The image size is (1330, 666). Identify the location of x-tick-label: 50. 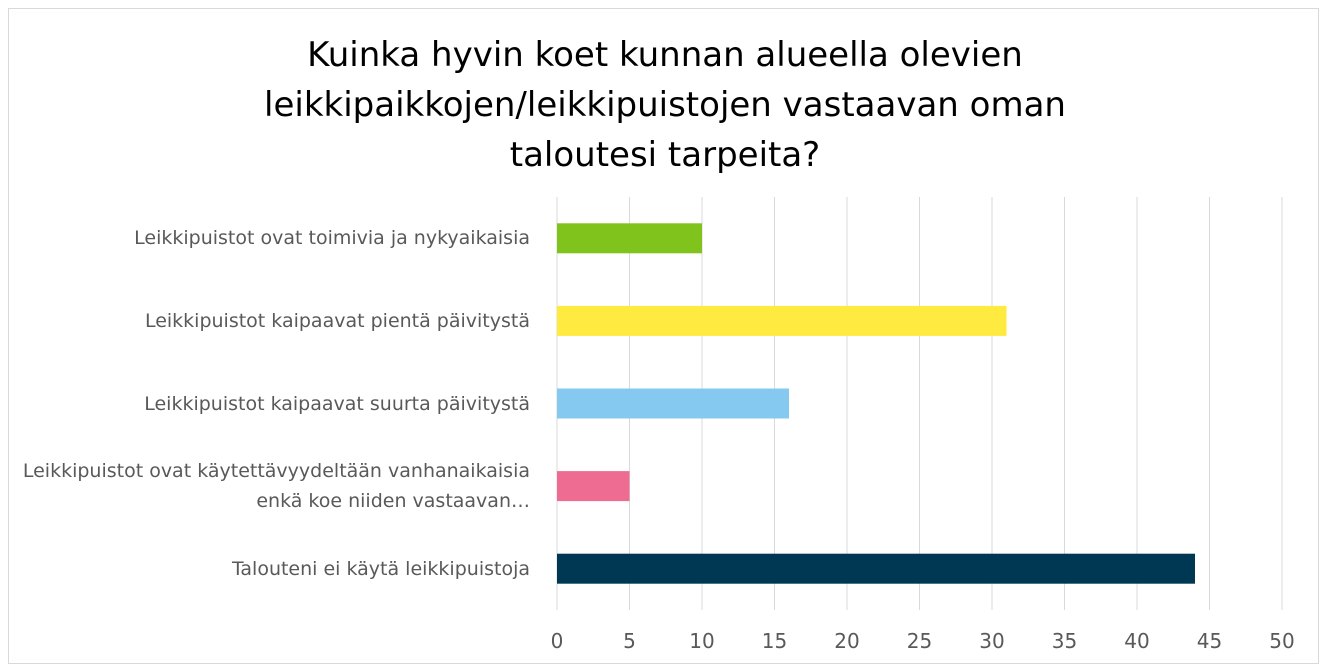
(1281, 641).